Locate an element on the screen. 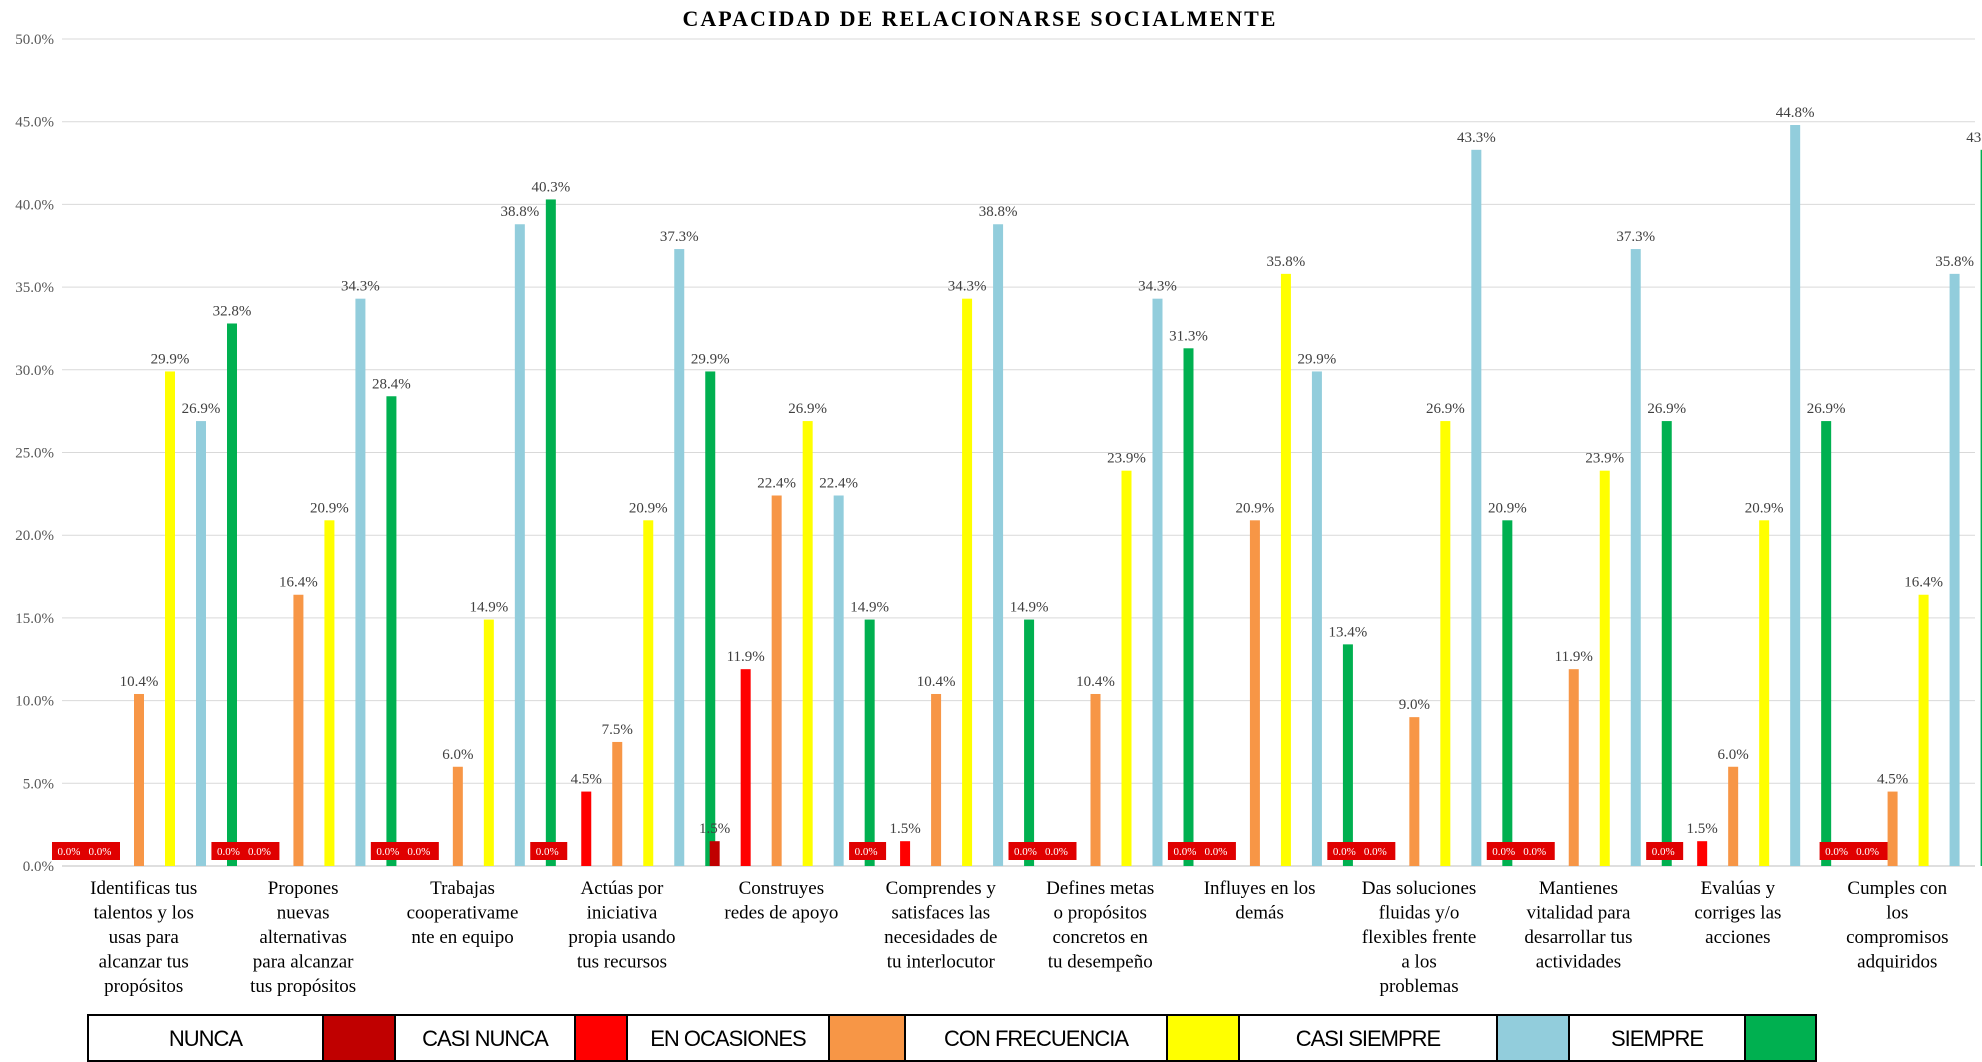 This screenshot has height=1062, width=1982. y-tick-label: 45.0% is located at coordinates (34, 123).